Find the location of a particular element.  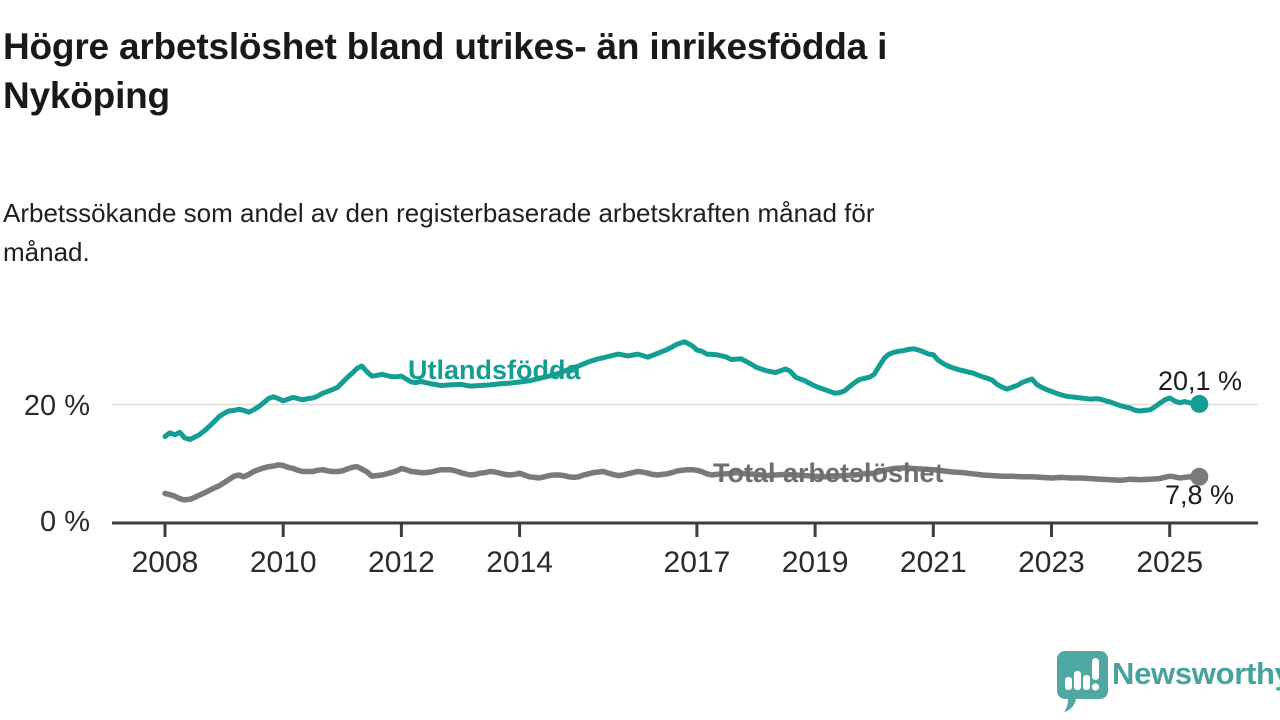

x-tick-label-2017: 2017 is located at coordinates (697, 562).